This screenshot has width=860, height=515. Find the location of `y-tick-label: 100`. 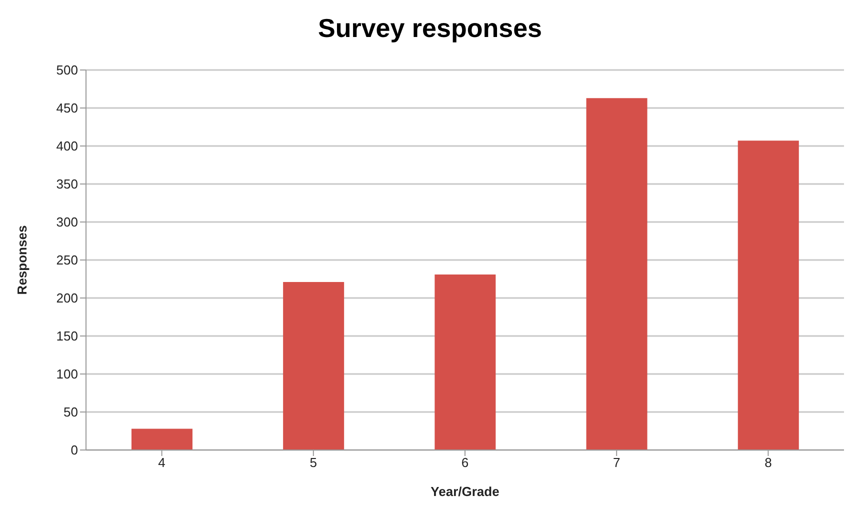

y-tick-label: 100 is located at coordinates (67, 374).